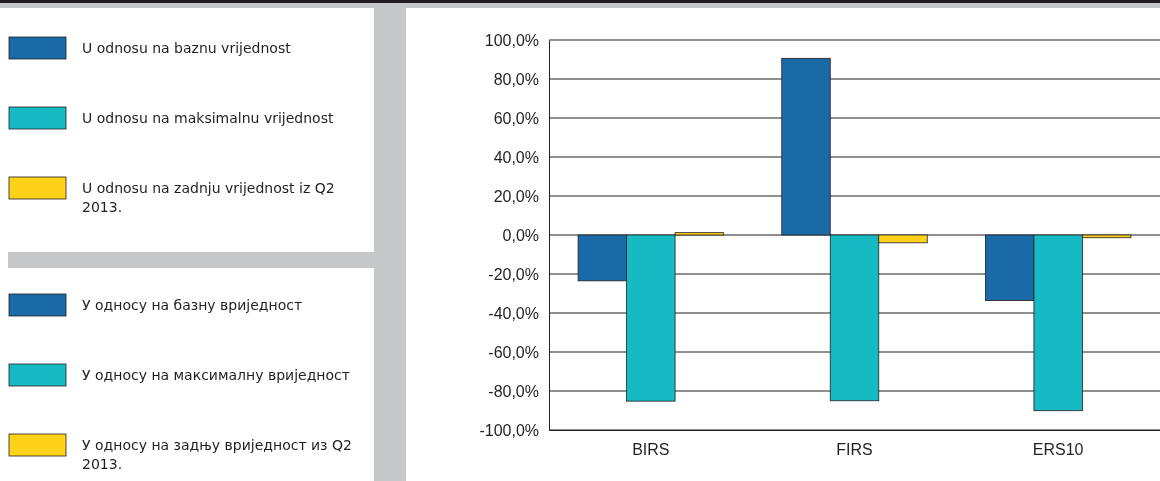 This screenshot has width=1160, height=481. I want to click on text: У односу на базну вриједност, so click(192, 305).